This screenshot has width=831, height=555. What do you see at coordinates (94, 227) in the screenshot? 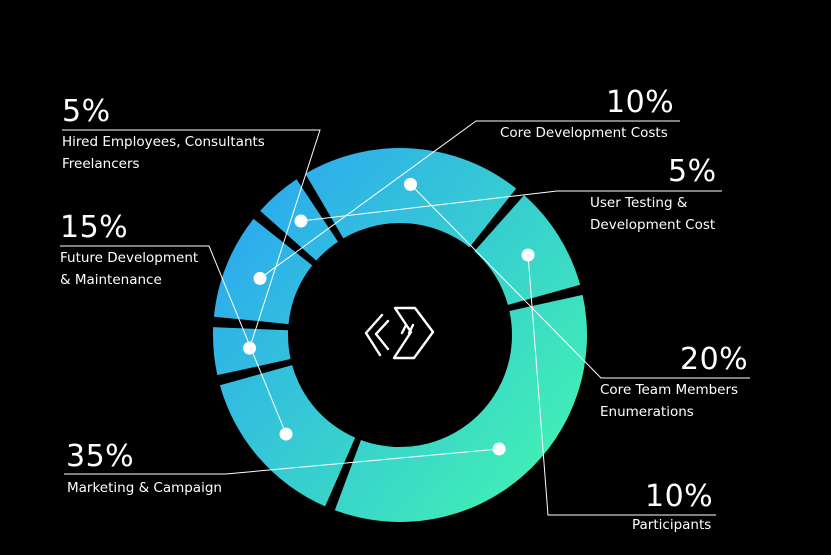
I see `slice-percent-label: 15%` at bounding box center [94, 227].